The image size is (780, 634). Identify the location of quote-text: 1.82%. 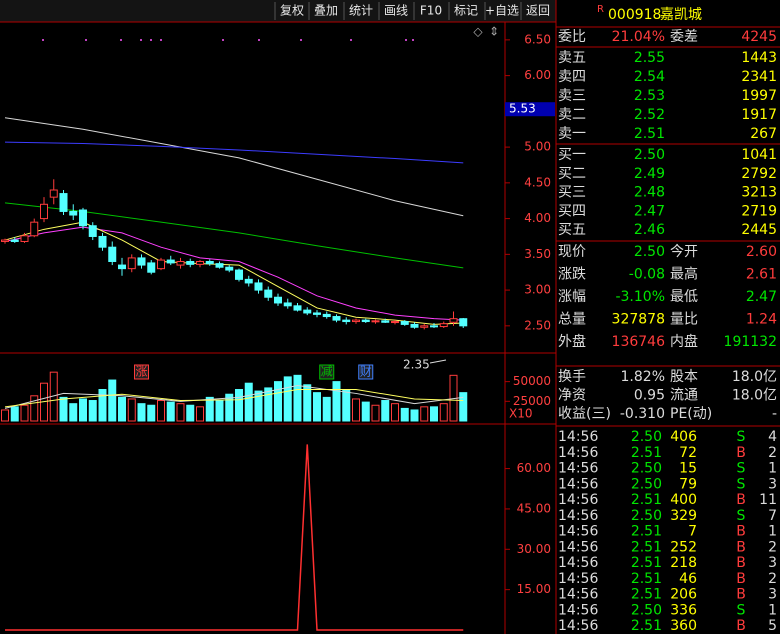
(643, 377).